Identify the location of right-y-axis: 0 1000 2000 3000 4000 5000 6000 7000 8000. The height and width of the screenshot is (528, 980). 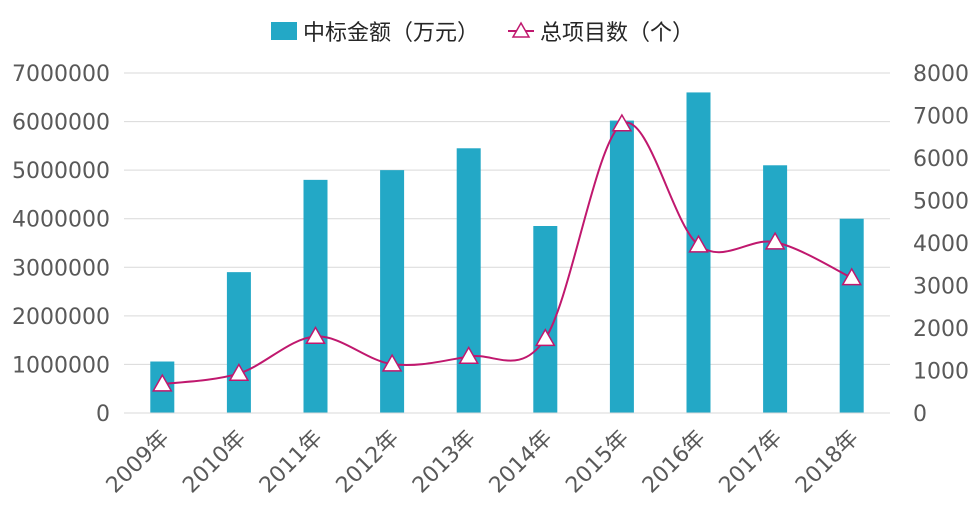
(941, 244).